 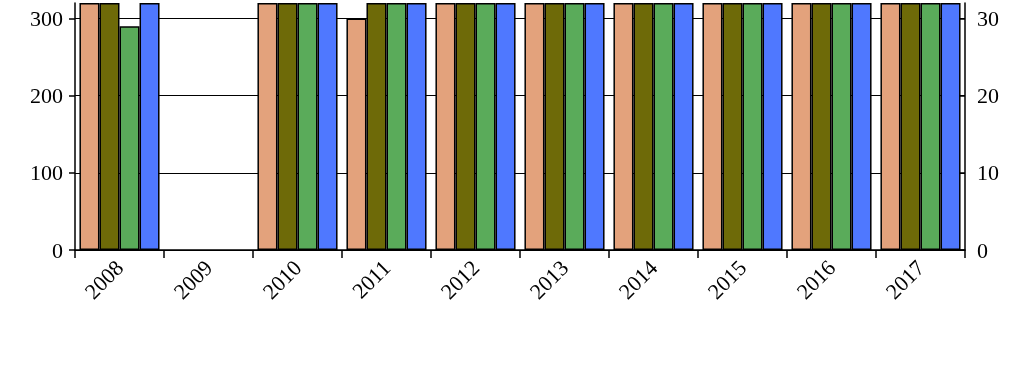 What do you see at coordinates (46, 96) in the screenshot?
I see `y-tick-label: 200` at bounding box center [46, 96].